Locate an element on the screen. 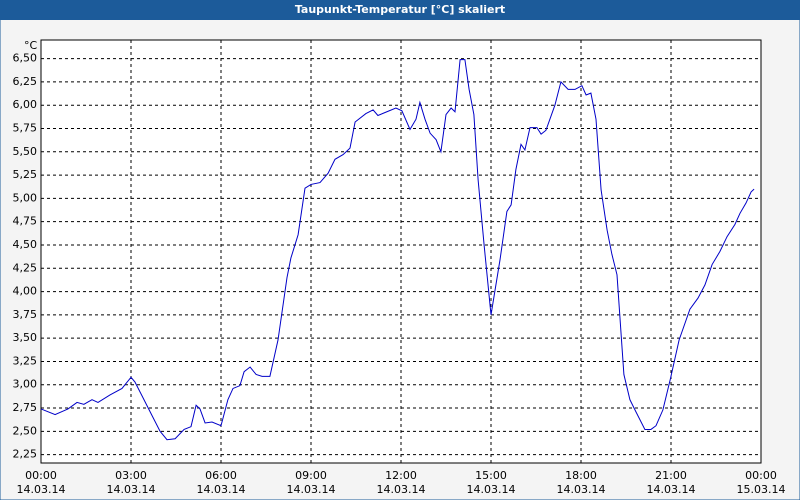 This screenshot has height=500, width=800. x-tick-label: 09:00 is located at coordinates (311, 475).